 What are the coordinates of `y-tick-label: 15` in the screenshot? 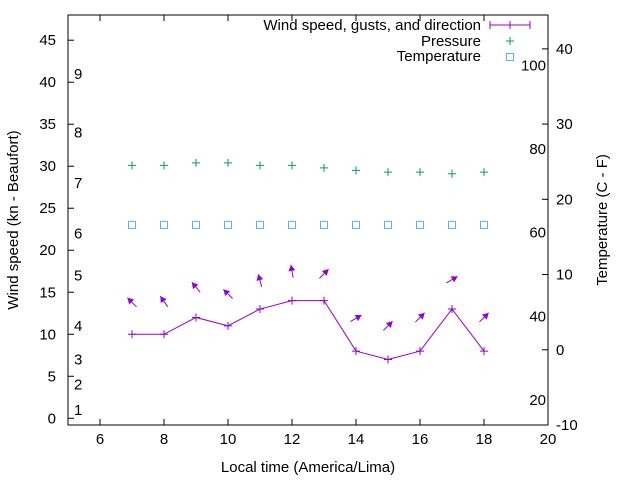 It's located at (47, 292).